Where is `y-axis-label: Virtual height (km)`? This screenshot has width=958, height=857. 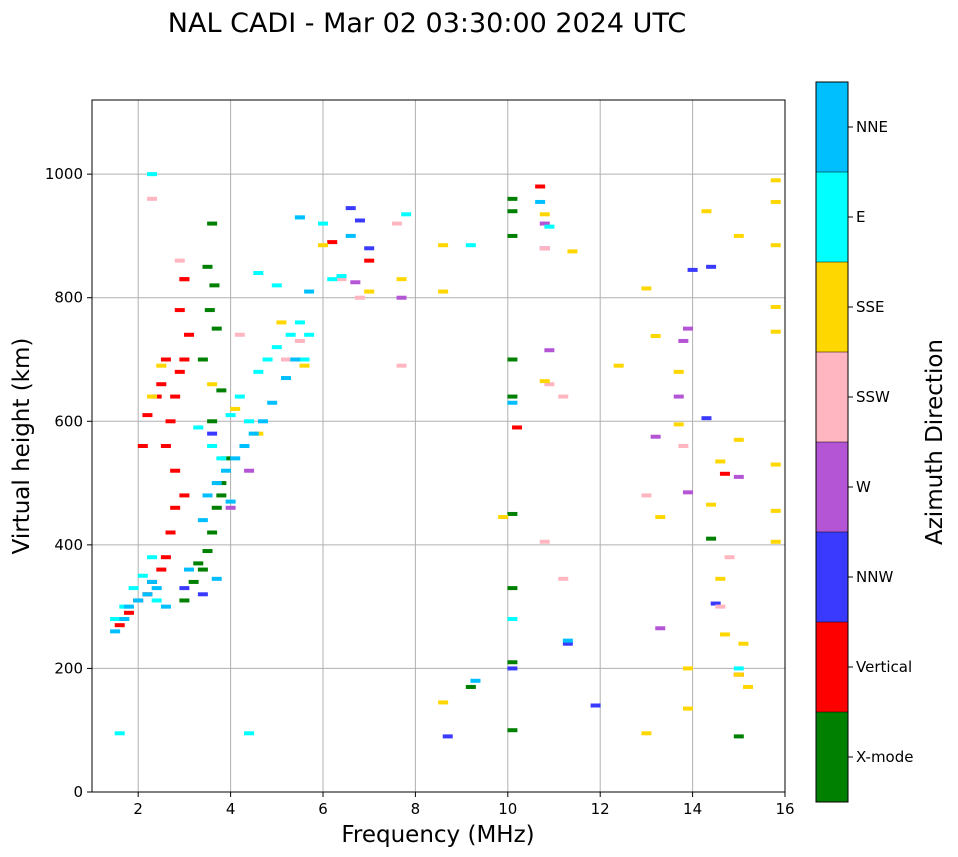 y-axis-label: Virtual height (km) is located at coordinates (22, 446).